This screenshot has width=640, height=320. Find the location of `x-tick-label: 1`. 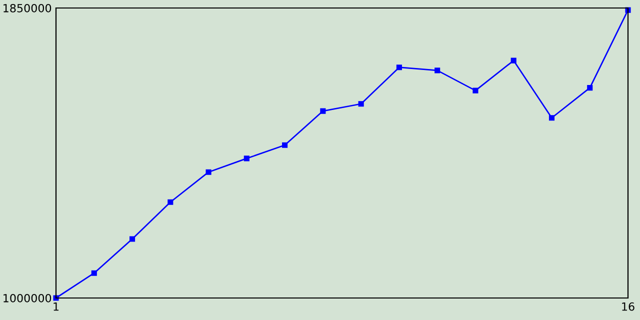

x-tick-label: 1 is located at coordinates (56, 306).